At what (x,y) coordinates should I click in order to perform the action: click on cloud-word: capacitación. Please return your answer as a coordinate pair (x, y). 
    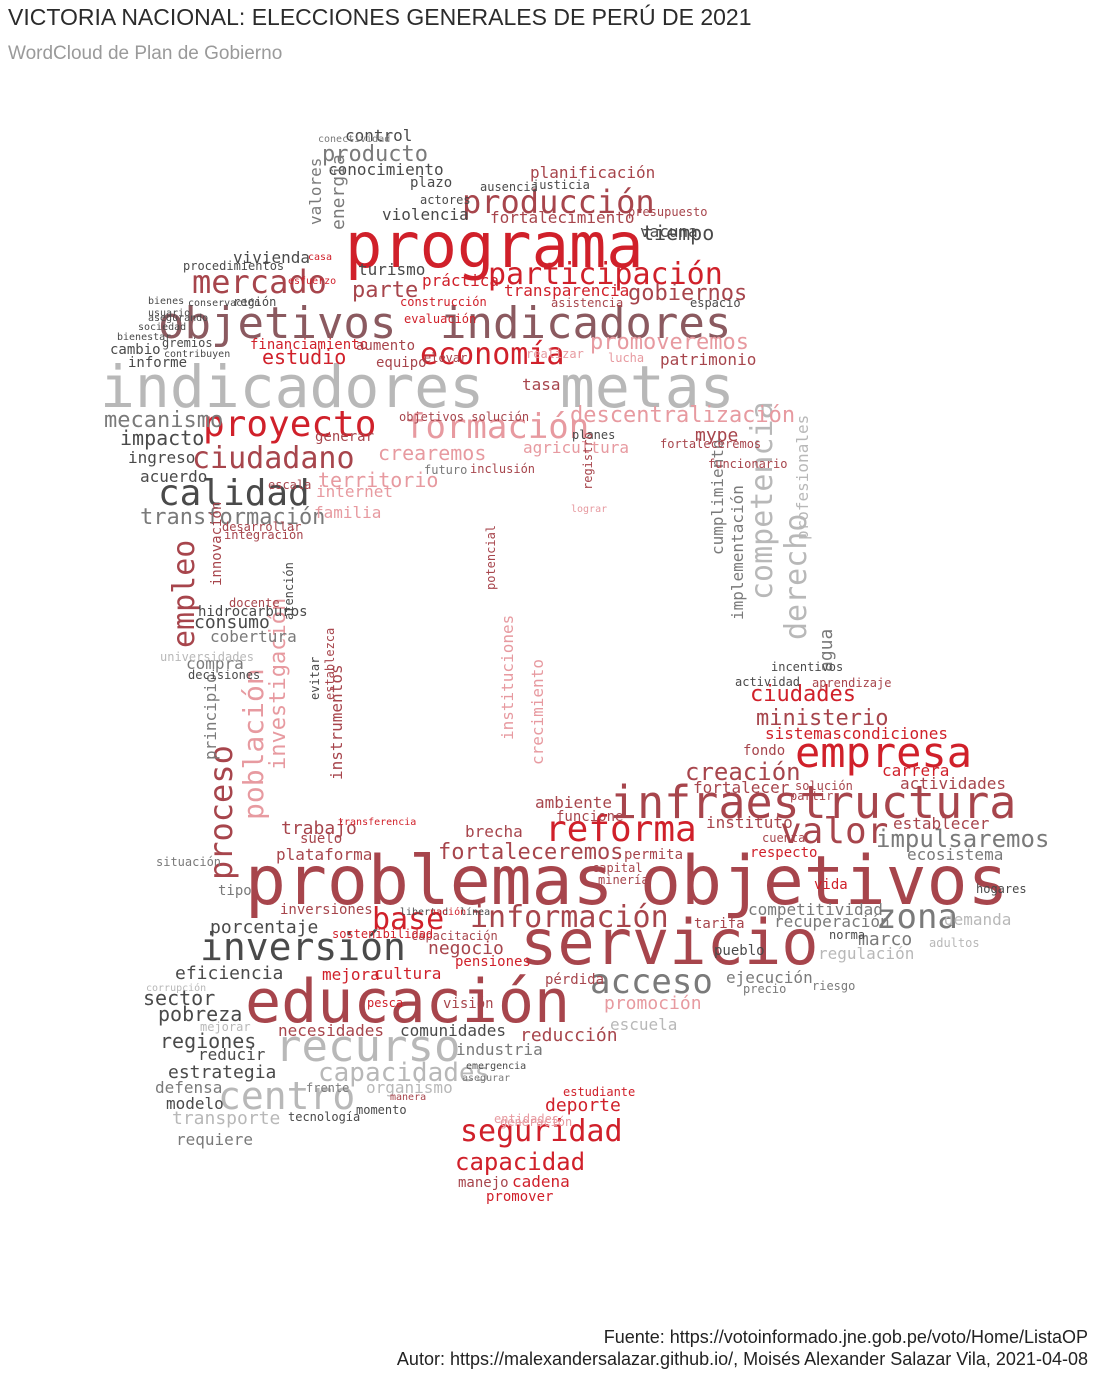
    Looking at the image, I should click on (454, 936).